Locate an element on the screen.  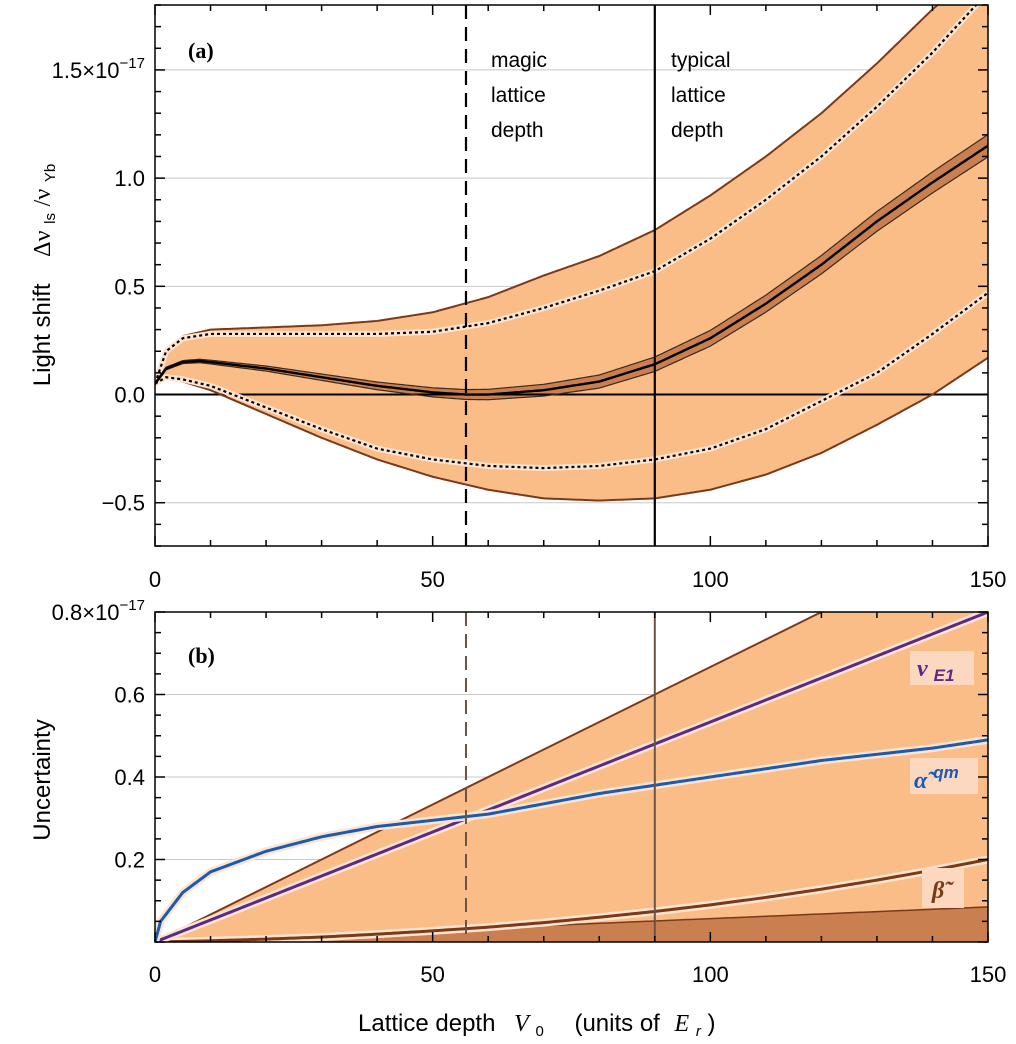
legend-alpha-sup: qm is located at coordinates (946, 772).